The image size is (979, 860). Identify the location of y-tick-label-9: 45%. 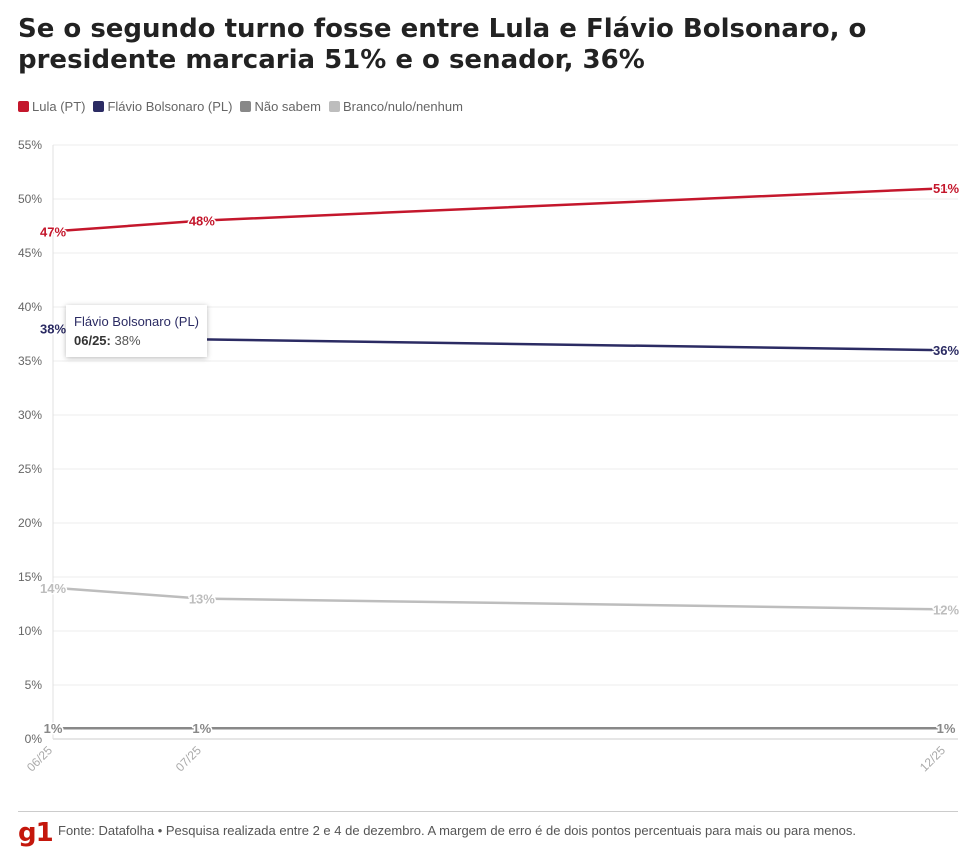
(30, 253).